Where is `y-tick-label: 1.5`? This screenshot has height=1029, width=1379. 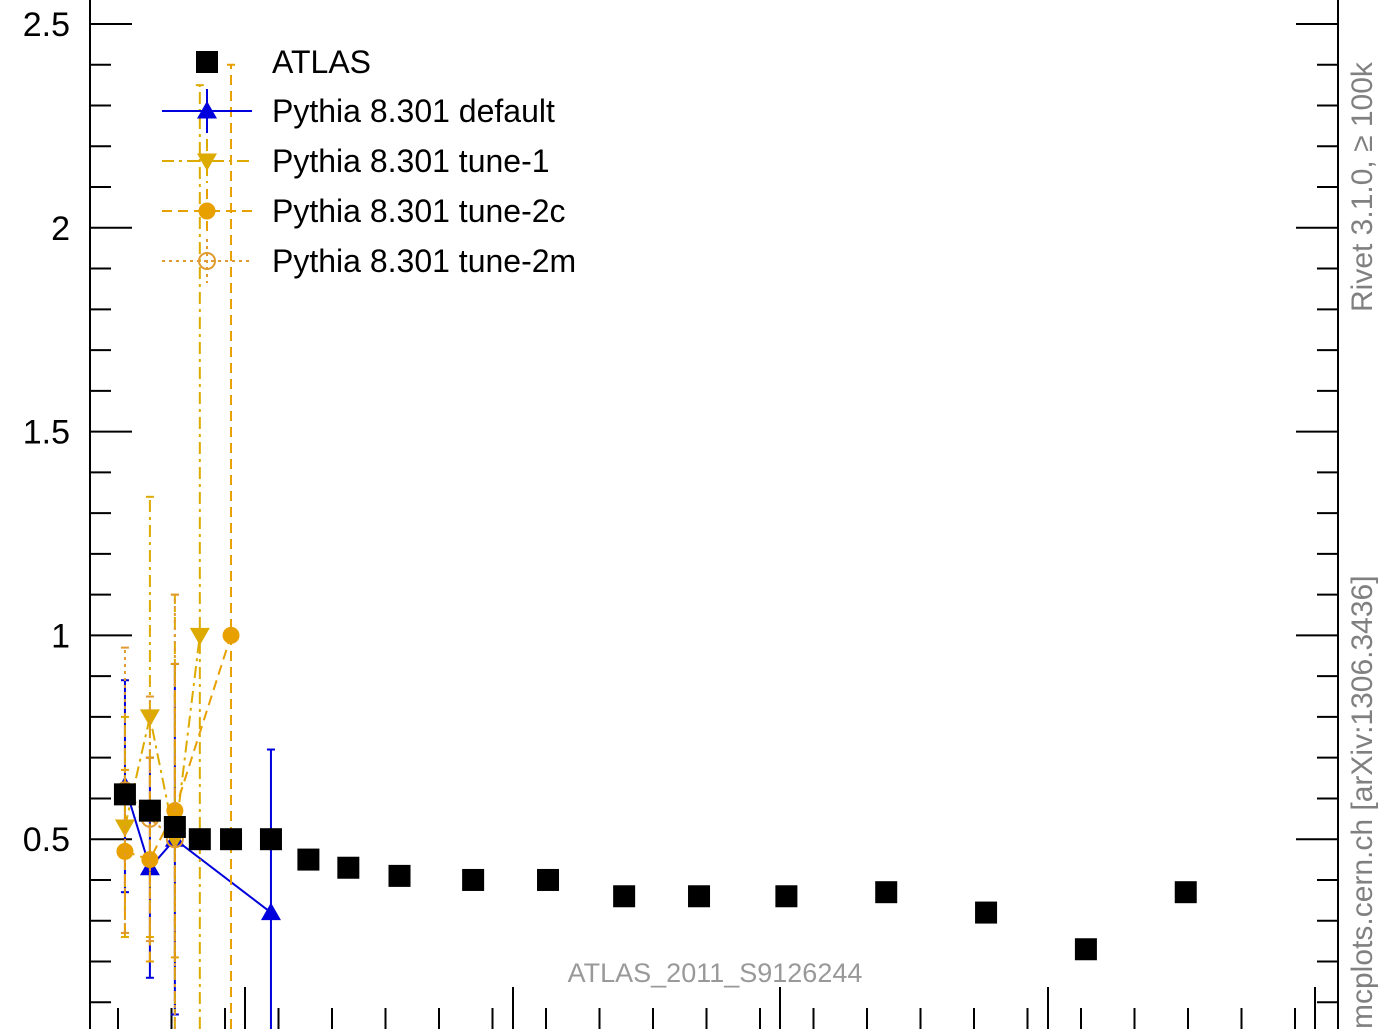
y-tick-label: 1.5 is located at coordinates (46, 433).